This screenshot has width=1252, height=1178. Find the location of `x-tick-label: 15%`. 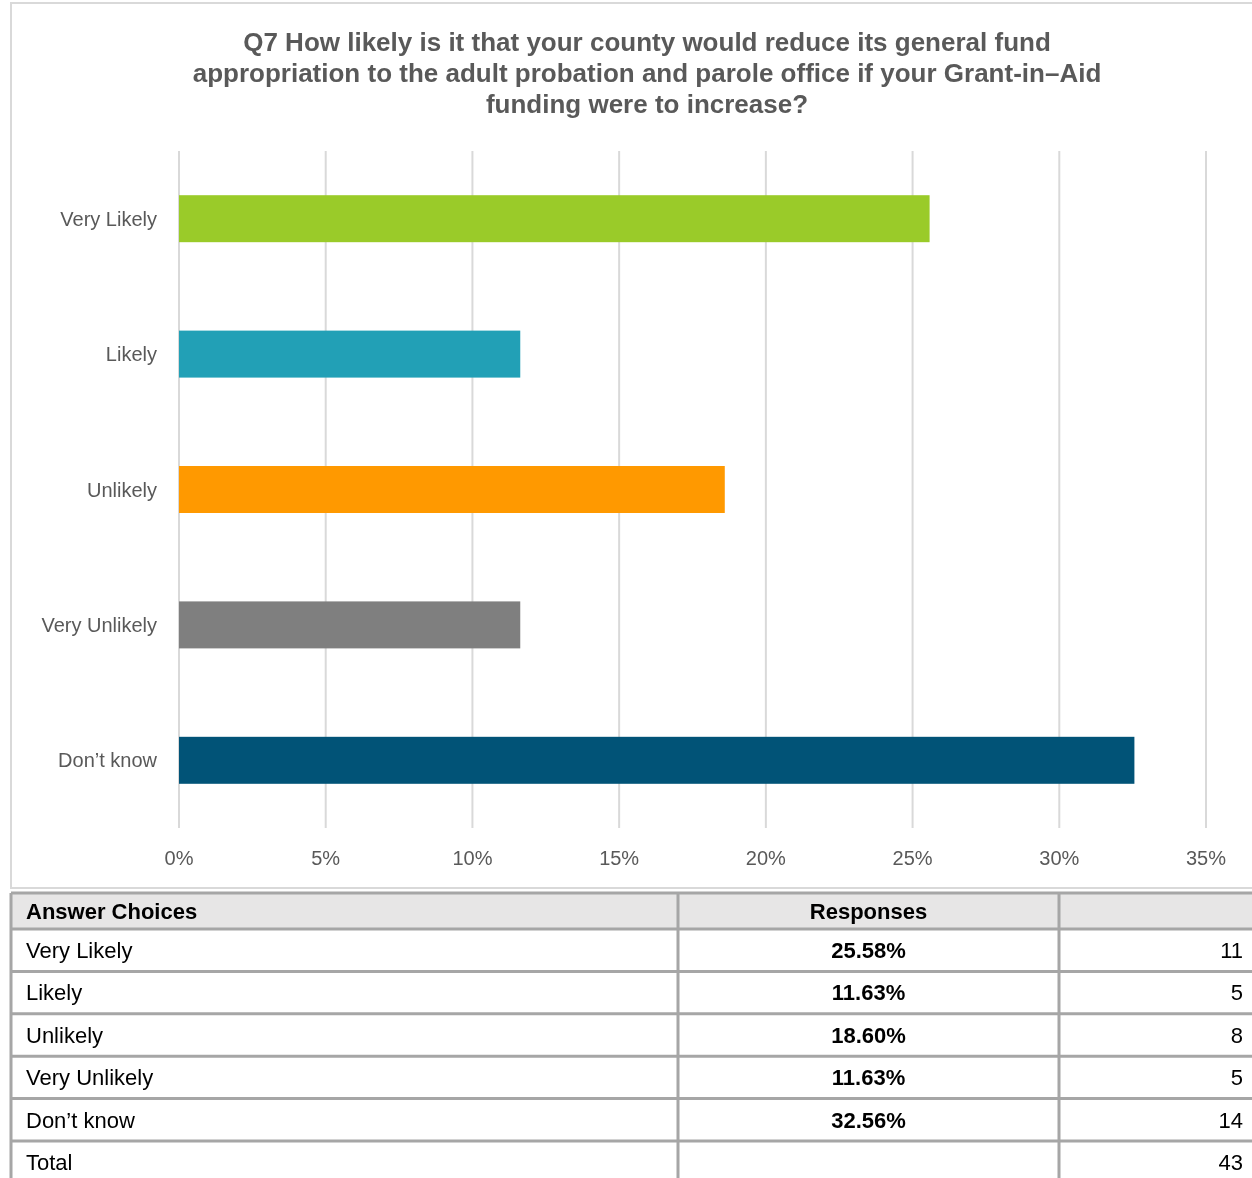

x-tick-label: 15% is located at coordinates (619, 858).